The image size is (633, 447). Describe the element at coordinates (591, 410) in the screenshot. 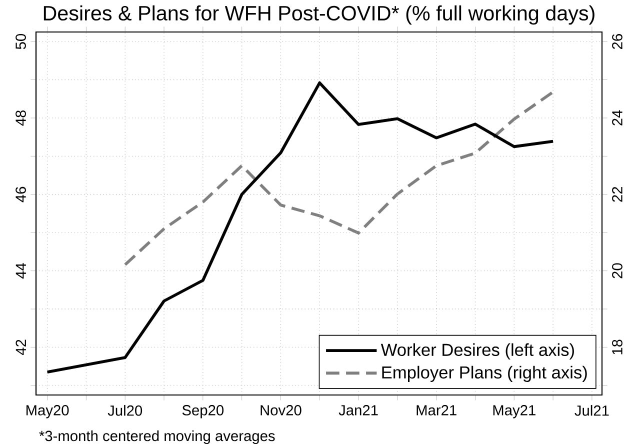

I see `x-tick-label: Jul21` at that location.